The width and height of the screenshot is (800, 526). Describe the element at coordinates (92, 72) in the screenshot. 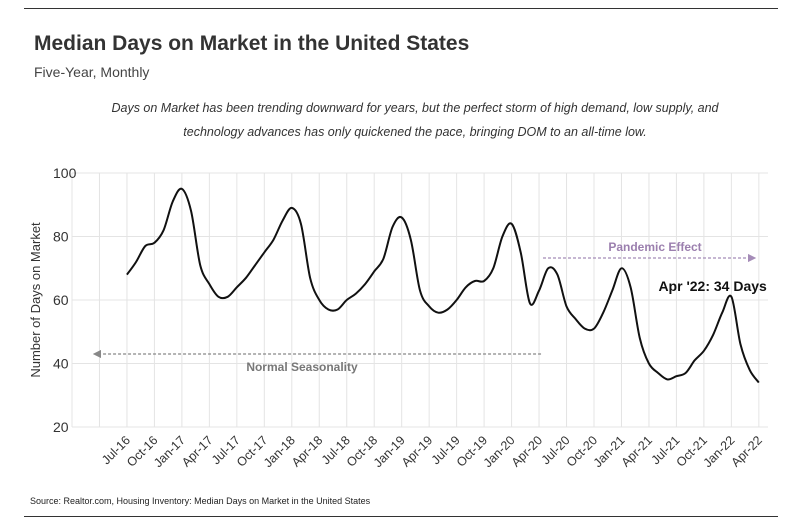

I see `chart-subtitle: Five-Year, Monthly` at that location.